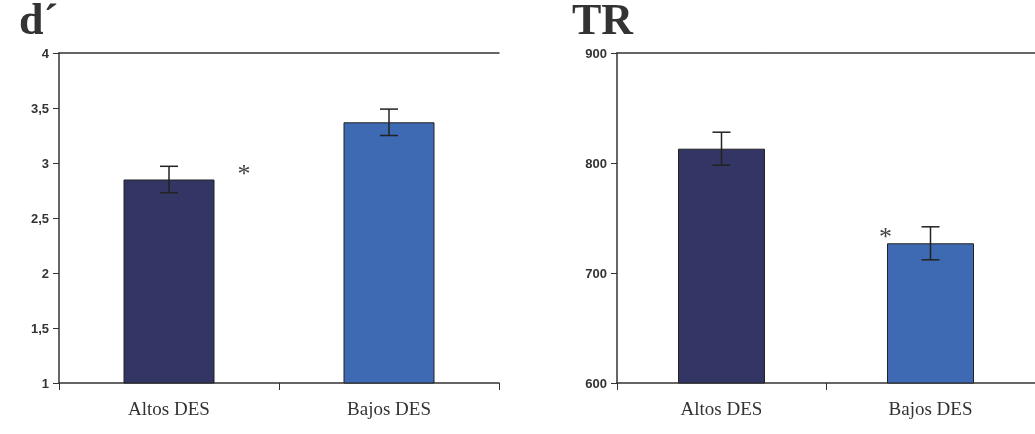  I want to click on chart-title: d´, so click(39, 22).